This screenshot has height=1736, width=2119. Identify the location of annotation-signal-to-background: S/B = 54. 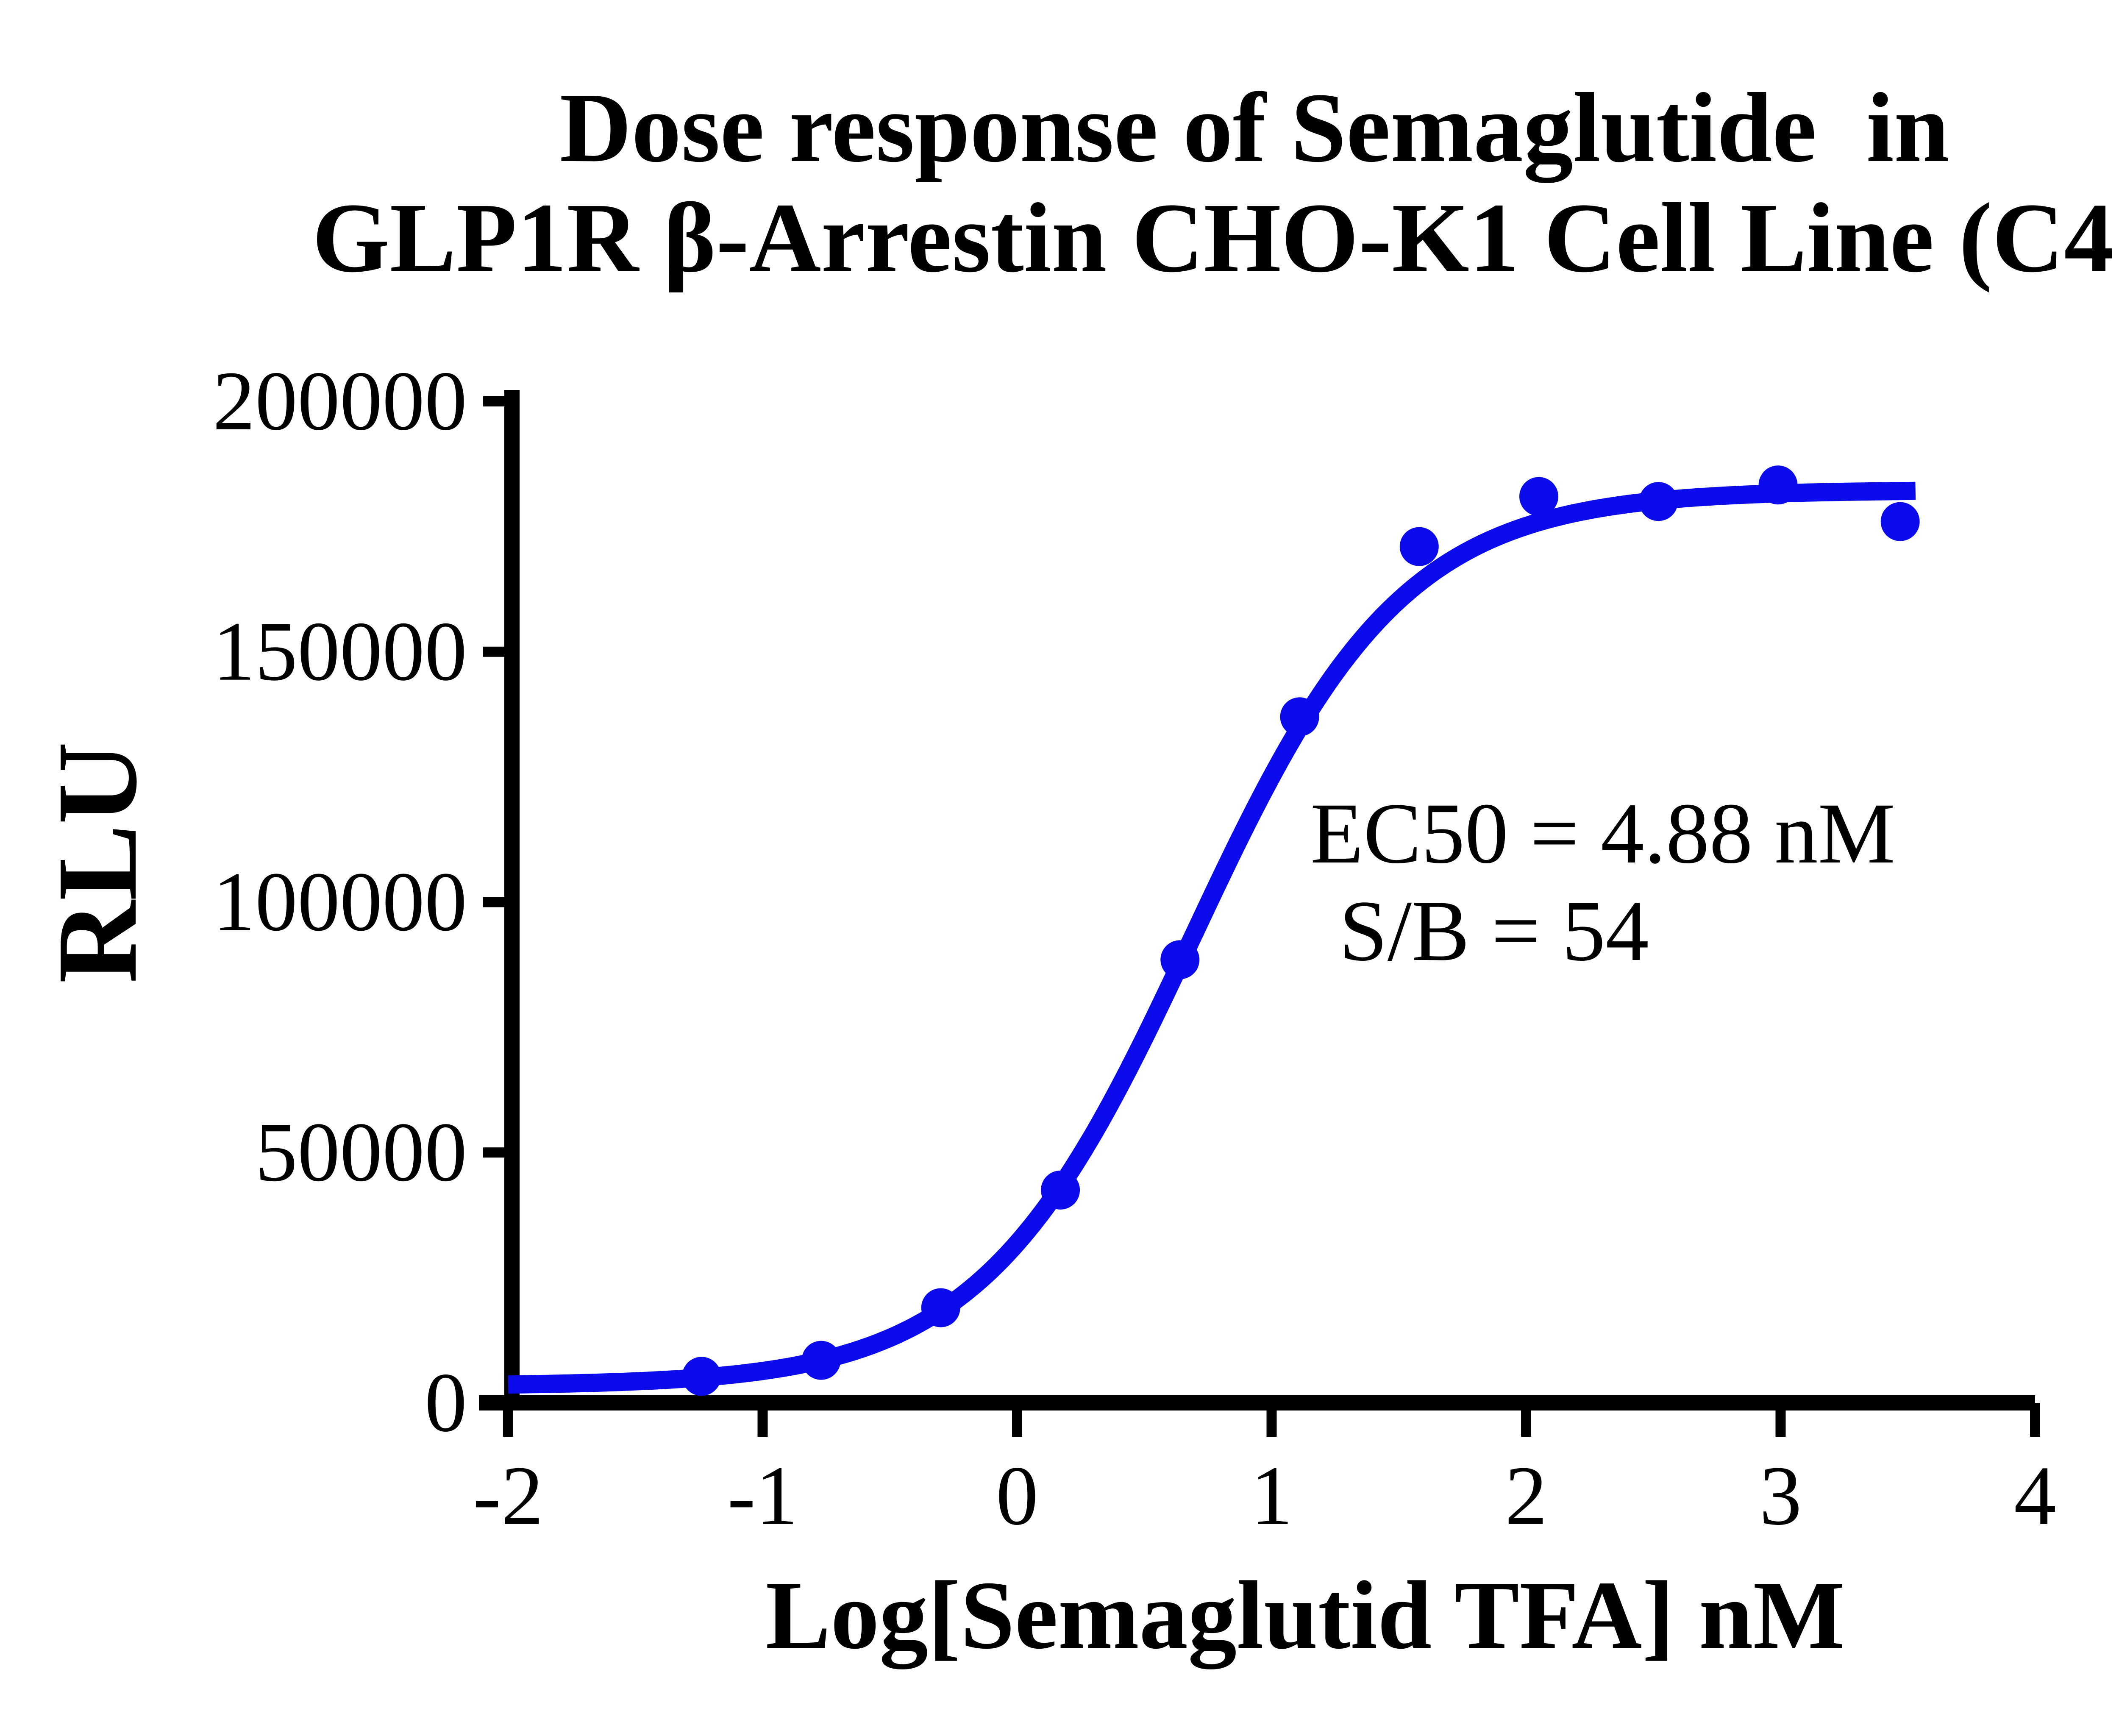
(1494, 931).